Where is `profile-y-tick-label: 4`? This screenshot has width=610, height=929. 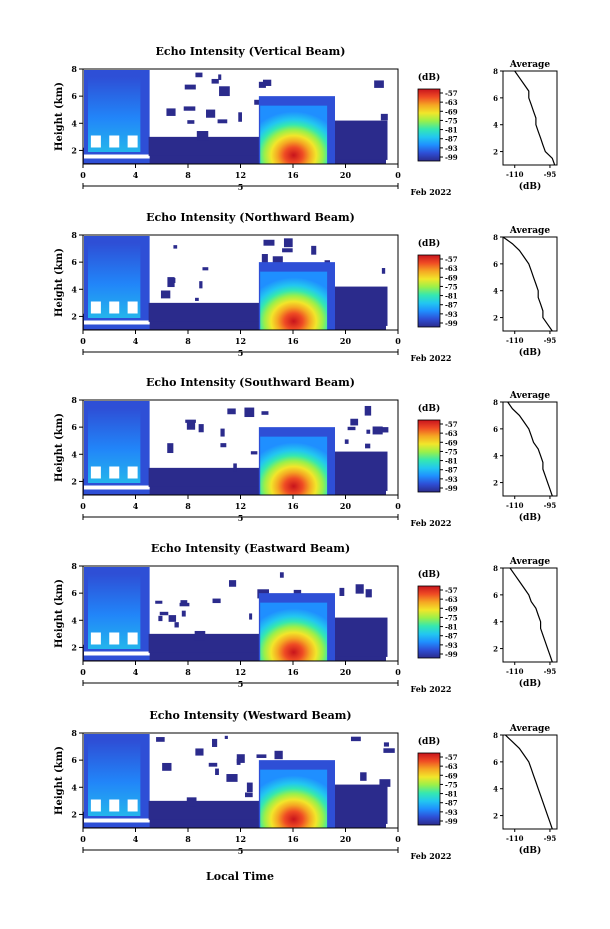 profile-y-tick-label: 4 is located at coordinates (495, 789).